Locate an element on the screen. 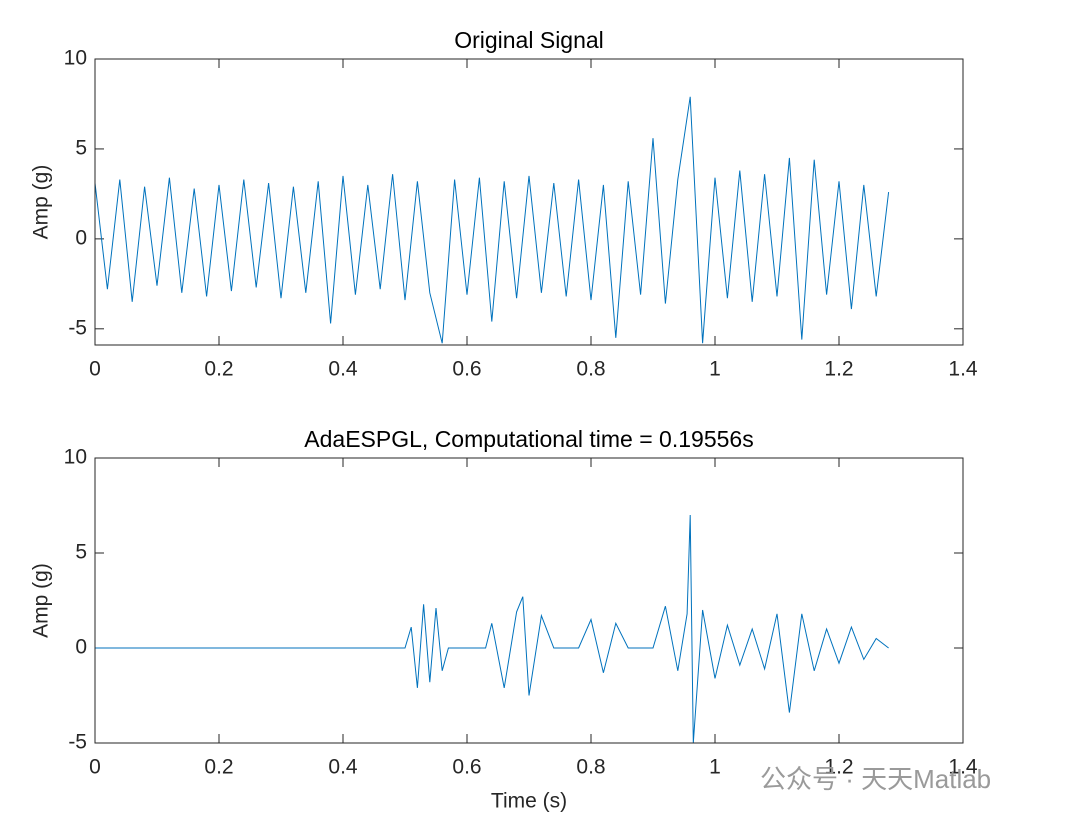 This screenshot has width=1072, height=823. chart-title: AdaESPGL, Computational time = 0.19556s is located at coordinates (528, 439).